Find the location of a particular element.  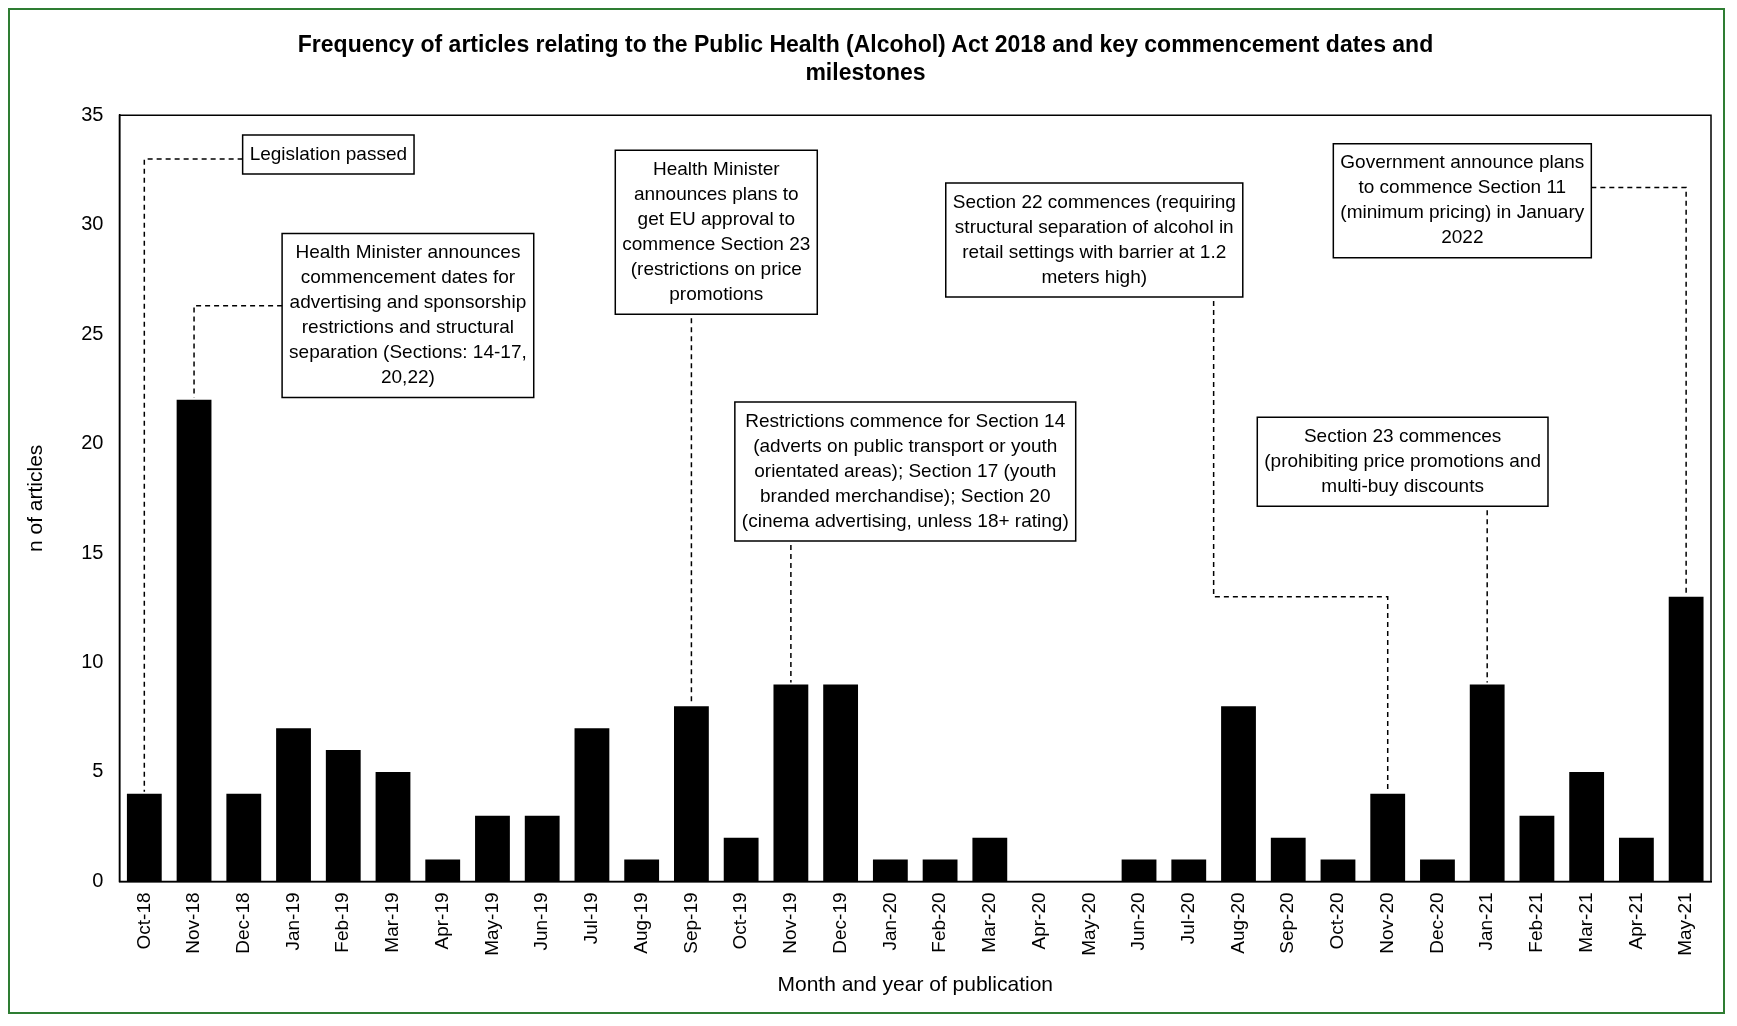

x-tick-label: May-21 is located at coordinates (1685, 924).